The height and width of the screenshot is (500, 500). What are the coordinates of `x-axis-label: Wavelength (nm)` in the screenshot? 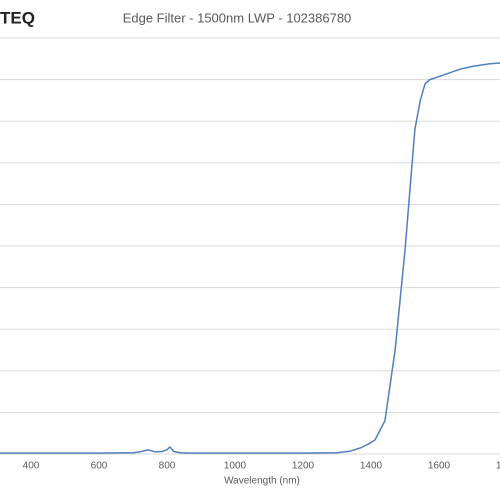 It's located at (262, 481).